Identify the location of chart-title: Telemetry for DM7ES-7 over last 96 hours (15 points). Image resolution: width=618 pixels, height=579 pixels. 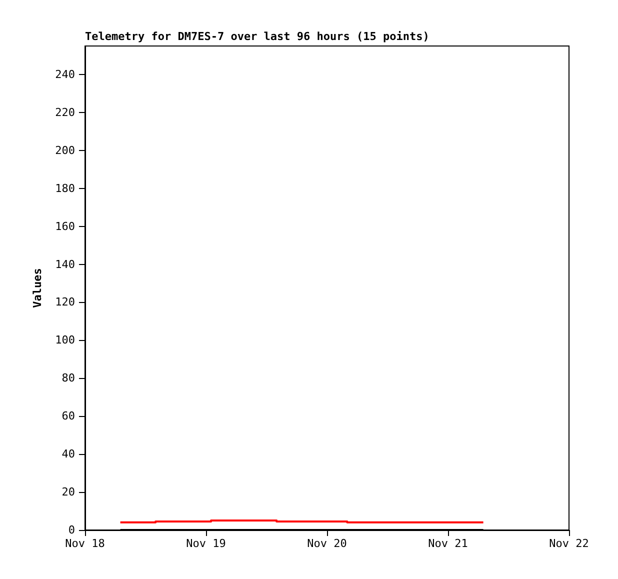
(257, 36).